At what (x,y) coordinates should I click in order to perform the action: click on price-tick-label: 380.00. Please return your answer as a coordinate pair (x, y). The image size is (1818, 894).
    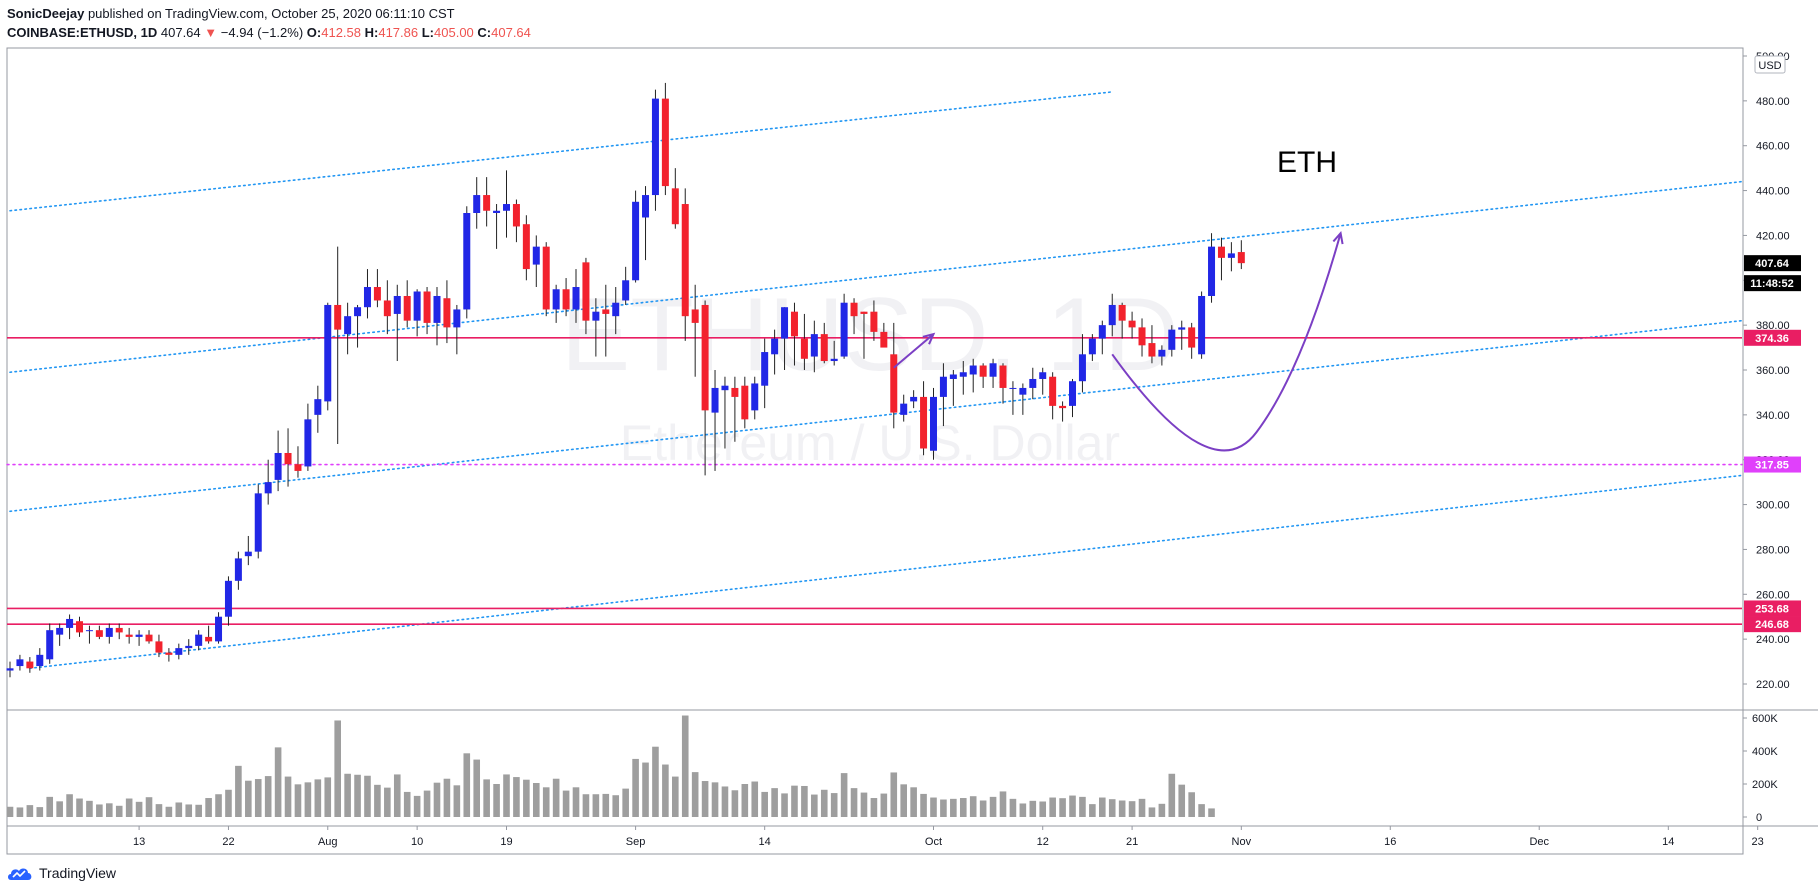
    Looking at the image, I should click on (1773, 326).